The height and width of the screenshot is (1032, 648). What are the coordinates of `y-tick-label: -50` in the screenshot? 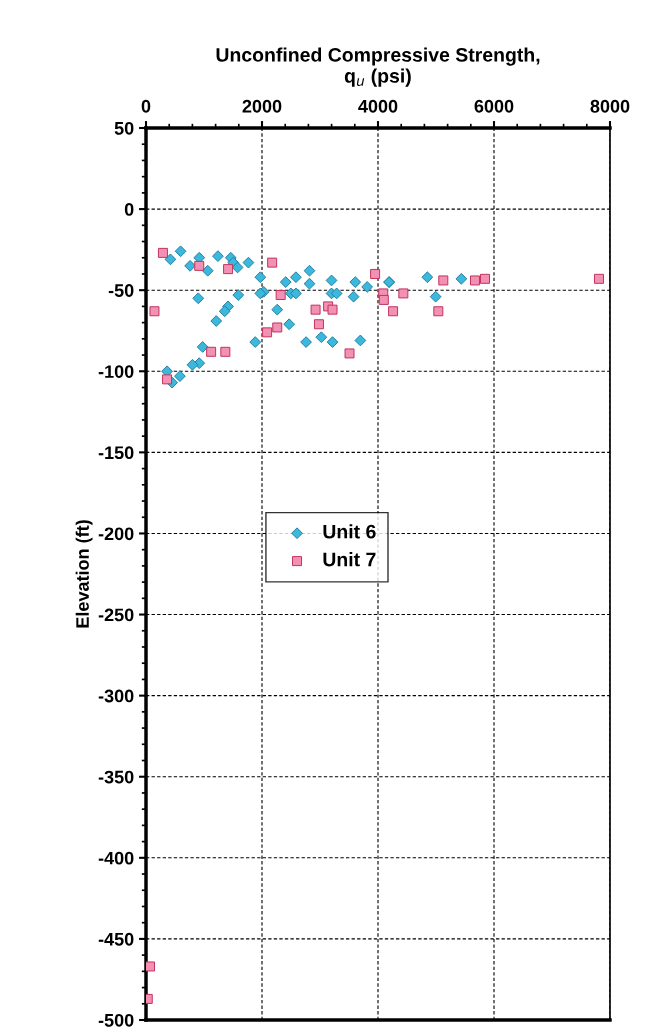 It's located at (121, 290).